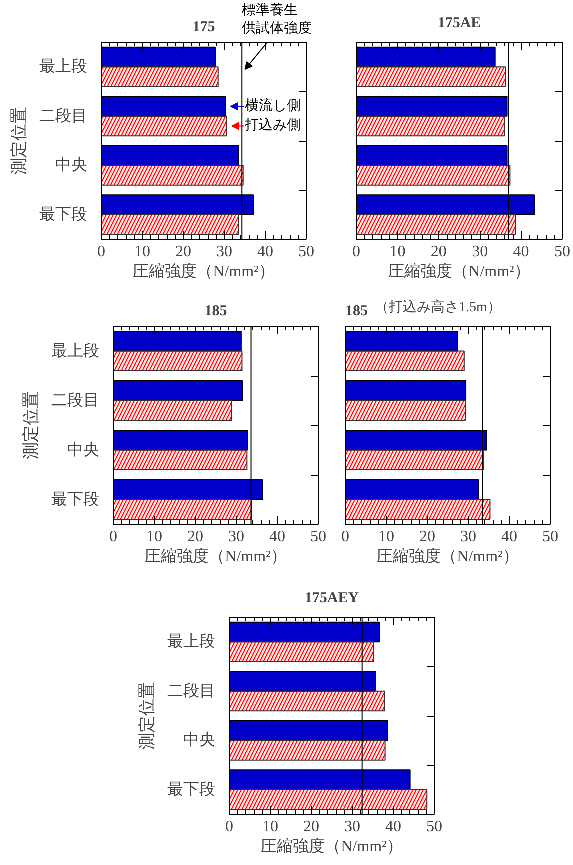 The image size is (573, 865). I want to click on chart-title: 175AE, so click(460, 24).